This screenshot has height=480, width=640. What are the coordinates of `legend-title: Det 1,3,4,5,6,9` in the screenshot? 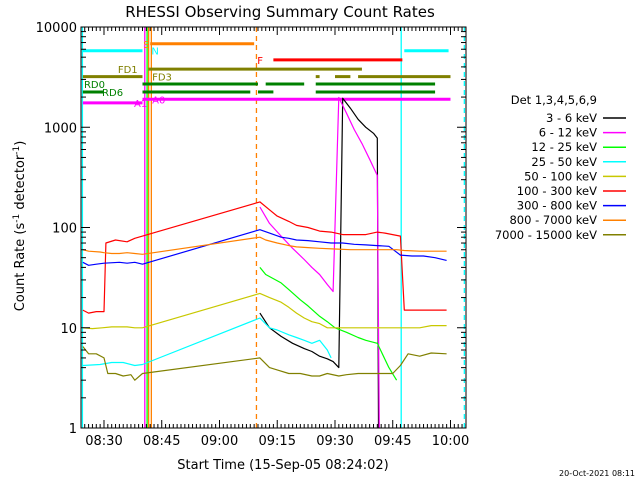 It's located at (554, 100).